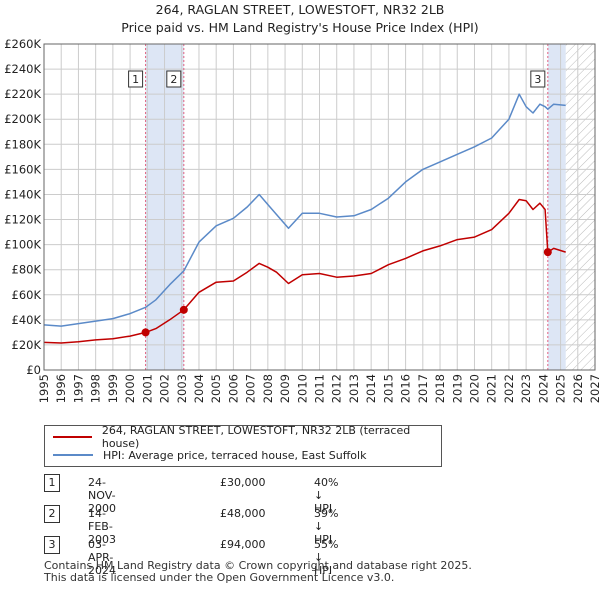 This screenshot has height=590, width=600. What do you see at coordinates (216, 388) in the screenshot?
I see `x-tick-label: 2005` at bounding box center [216, 388].